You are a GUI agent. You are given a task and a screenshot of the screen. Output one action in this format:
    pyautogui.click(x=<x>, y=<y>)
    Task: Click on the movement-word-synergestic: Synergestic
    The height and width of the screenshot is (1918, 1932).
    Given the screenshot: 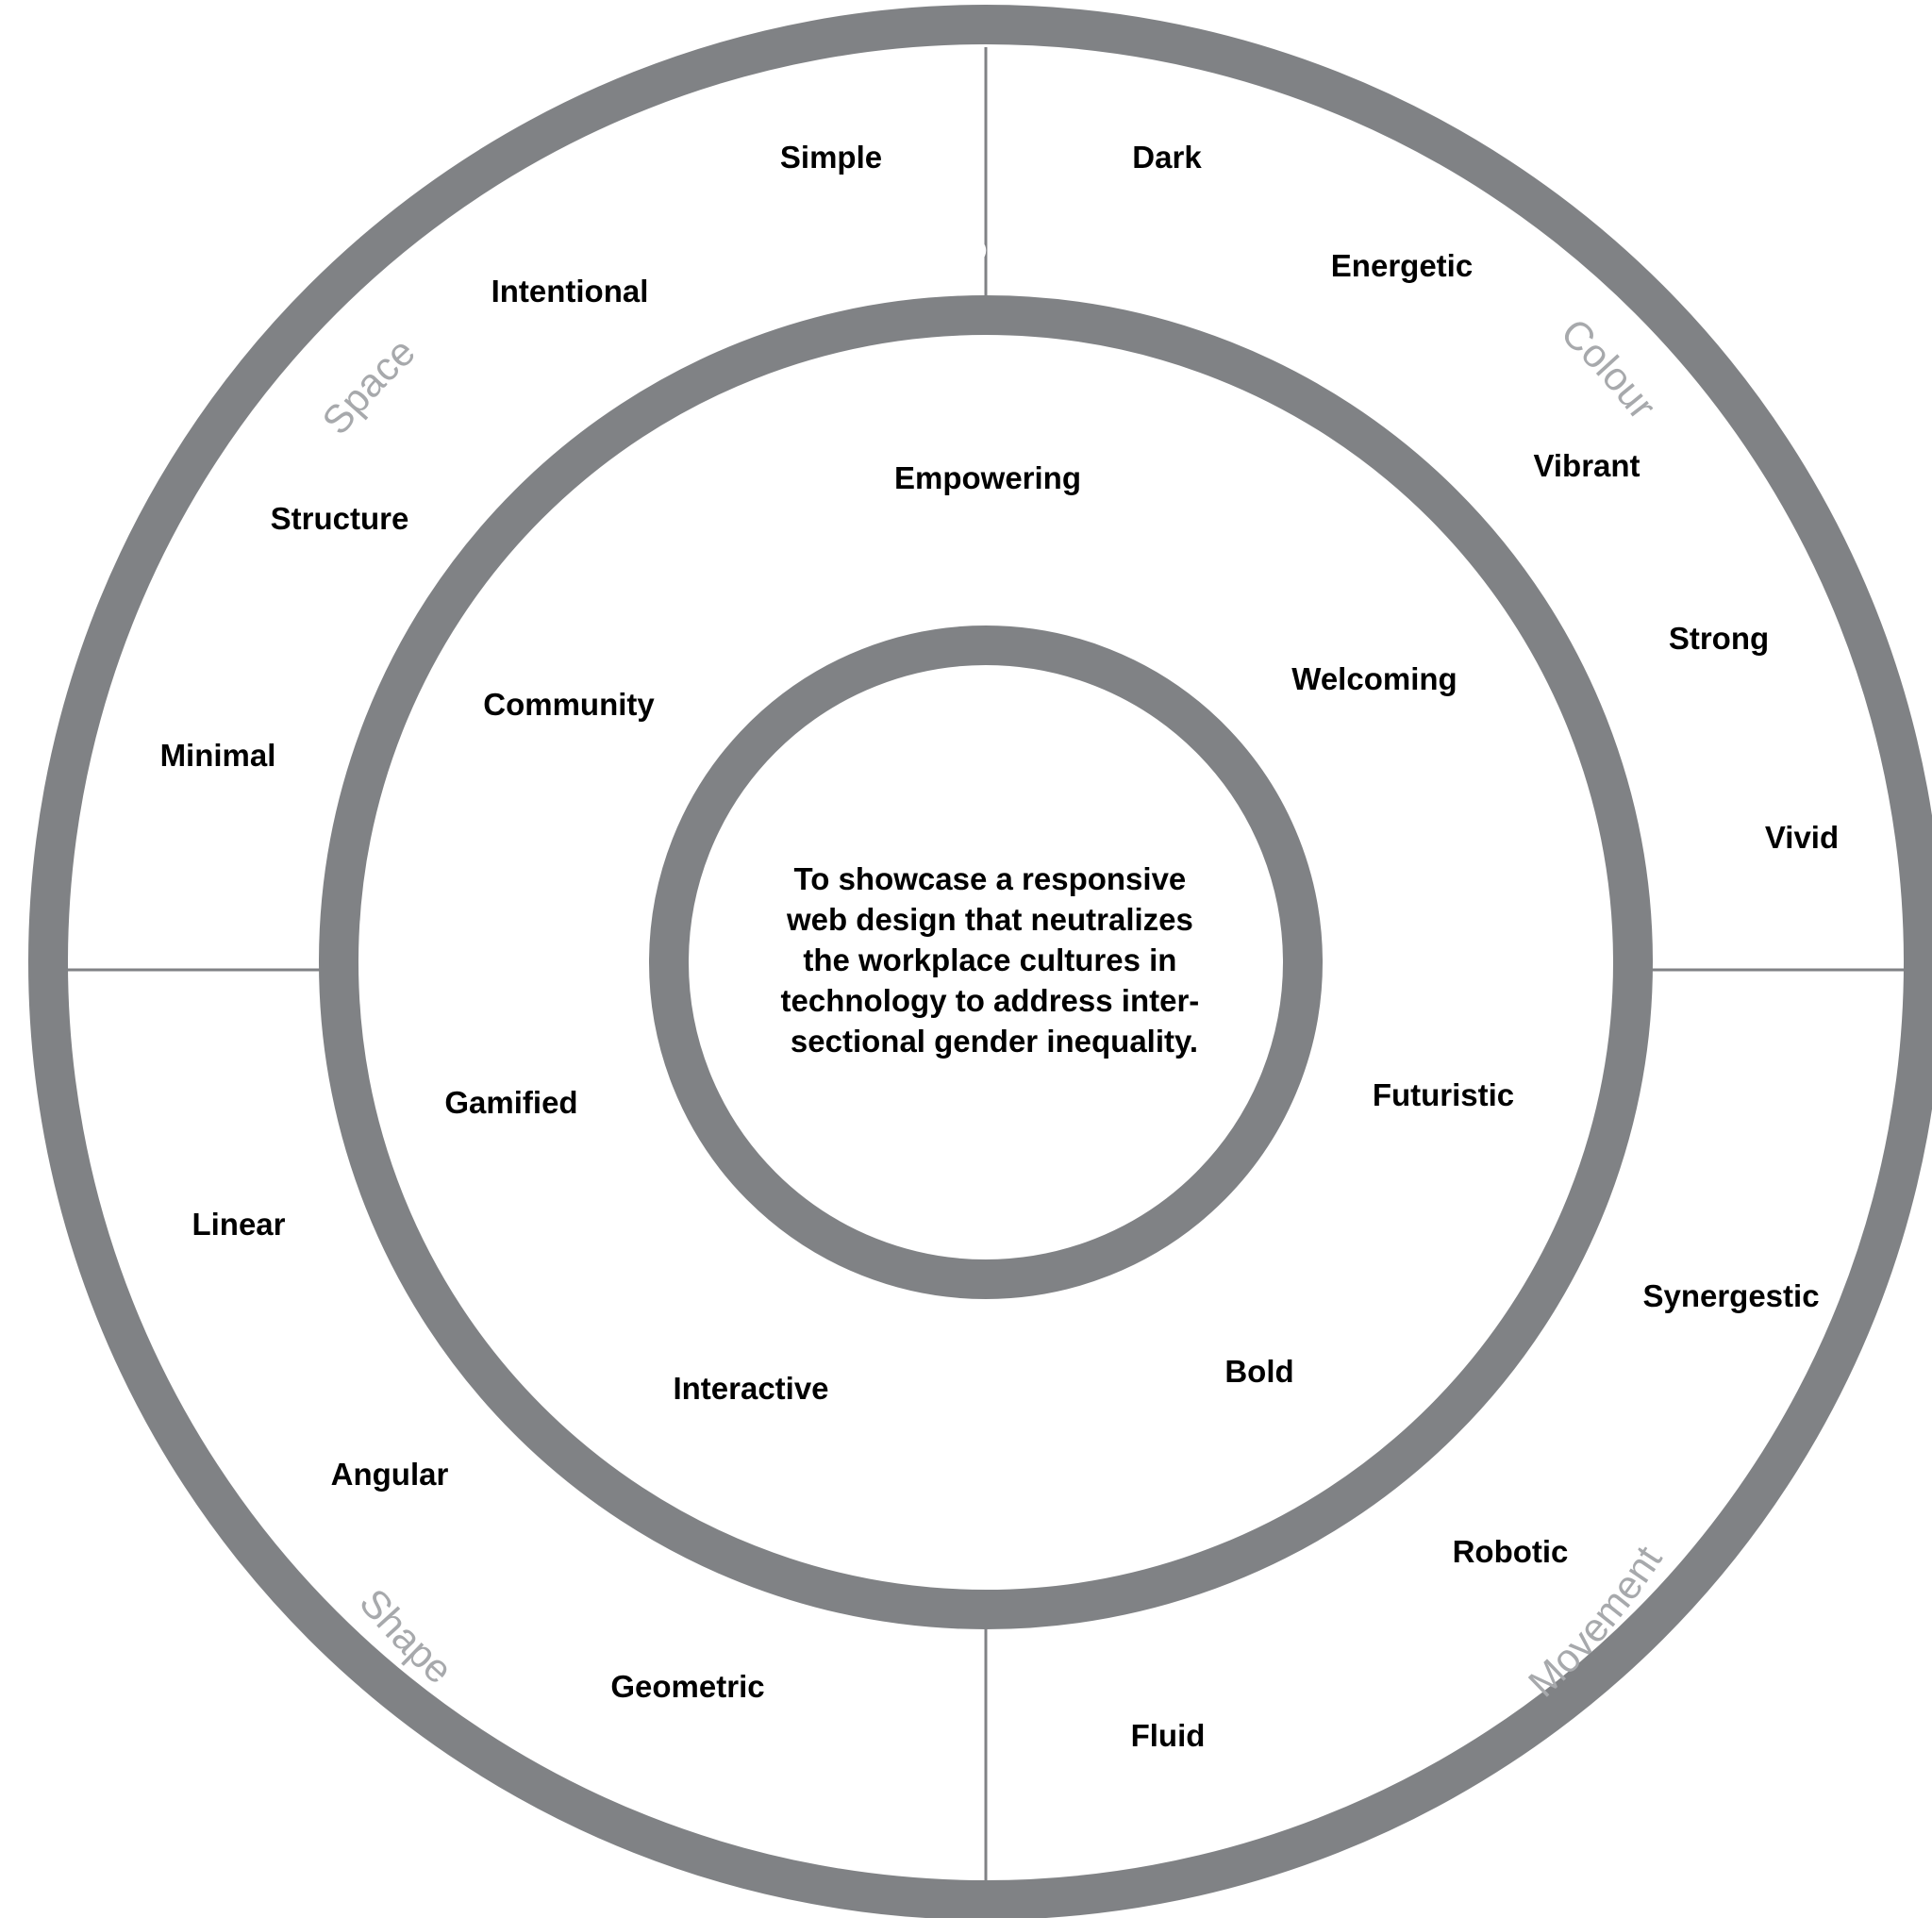 What is the action you would take?
    pyautogui.click(x=1731, y=1295)
    